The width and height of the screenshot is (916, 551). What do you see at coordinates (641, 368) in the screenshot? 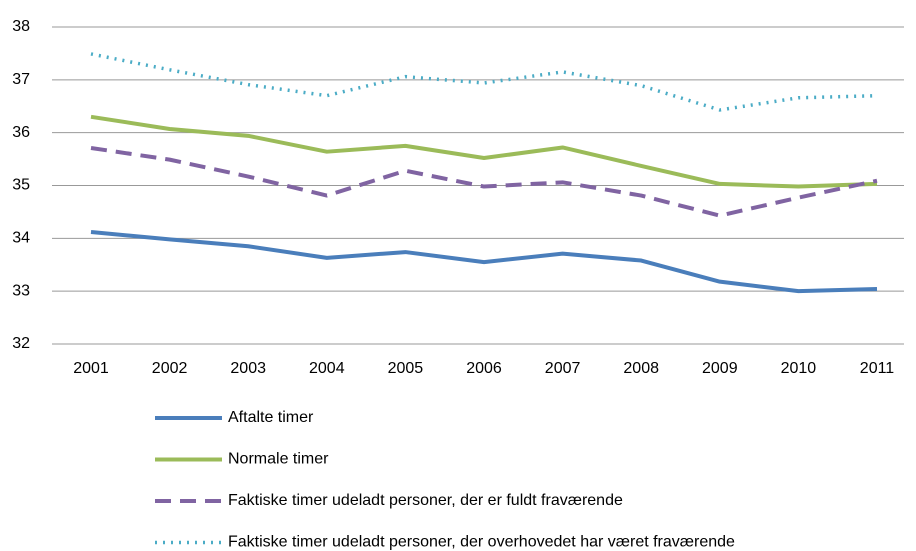
I see `x-tick-label: 2008` at bounding box center [641, 368].